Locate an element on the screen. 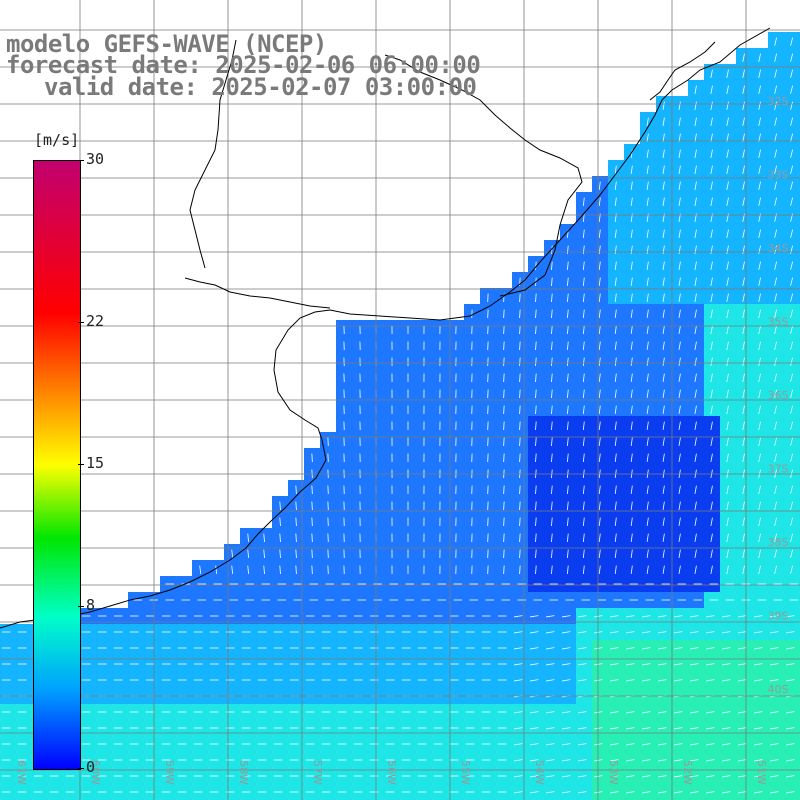 Image resolution: width=800 pixels, height=800 pixels. colorbar-units: [m/s] is located at coordinates (57, 140).